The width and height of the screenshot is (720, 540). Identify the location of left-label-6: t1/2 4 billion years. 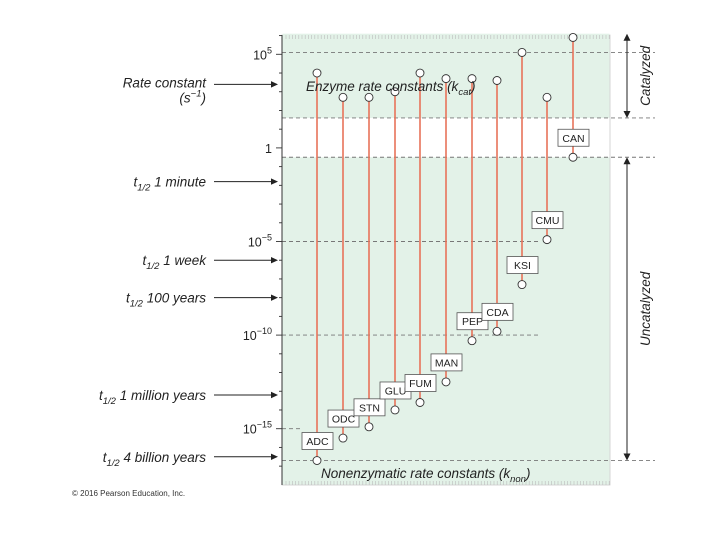
(155, 459).